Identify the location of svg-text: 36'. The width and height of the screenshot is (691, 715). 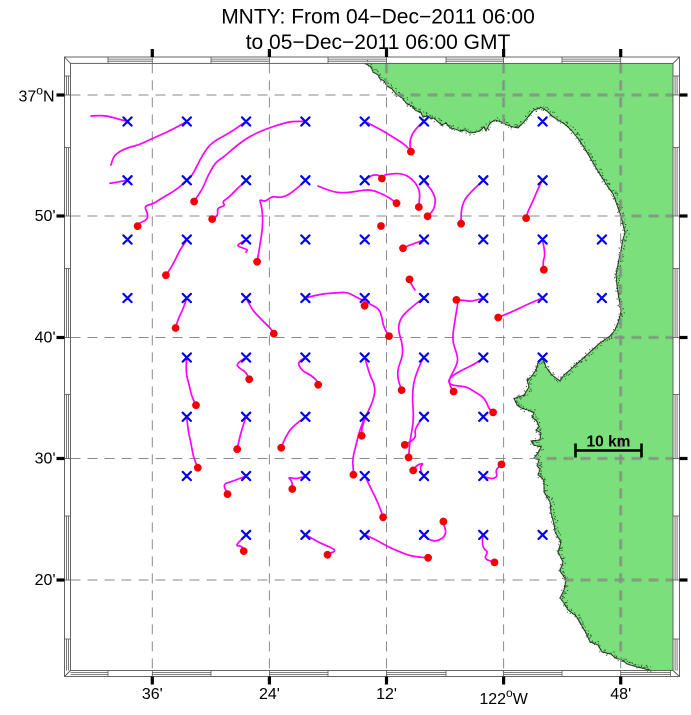
(152, 694).